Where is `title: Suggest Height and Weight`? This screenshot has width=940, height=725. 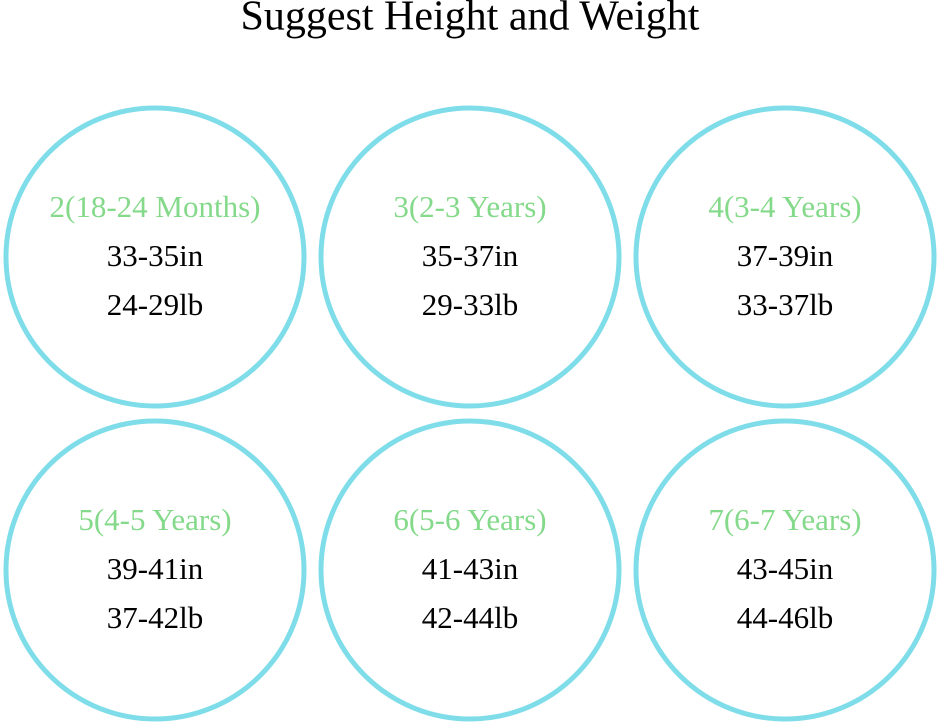 title: Suggest Height and Weight is located at coordinates (470, 20).